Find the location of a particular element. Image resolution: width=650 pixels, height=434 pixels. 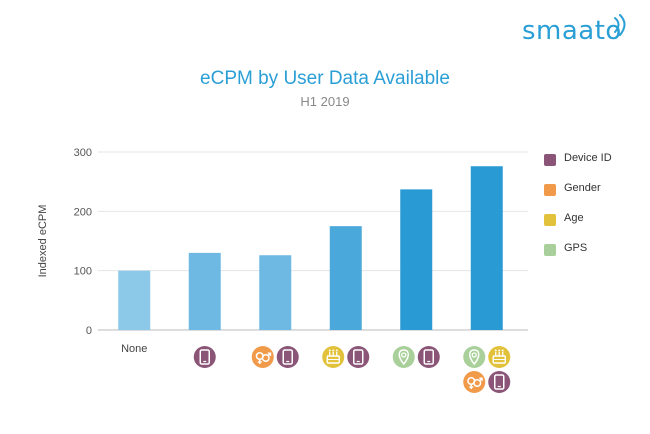

brand-logo: smaato is located at coordinates (572, 31).